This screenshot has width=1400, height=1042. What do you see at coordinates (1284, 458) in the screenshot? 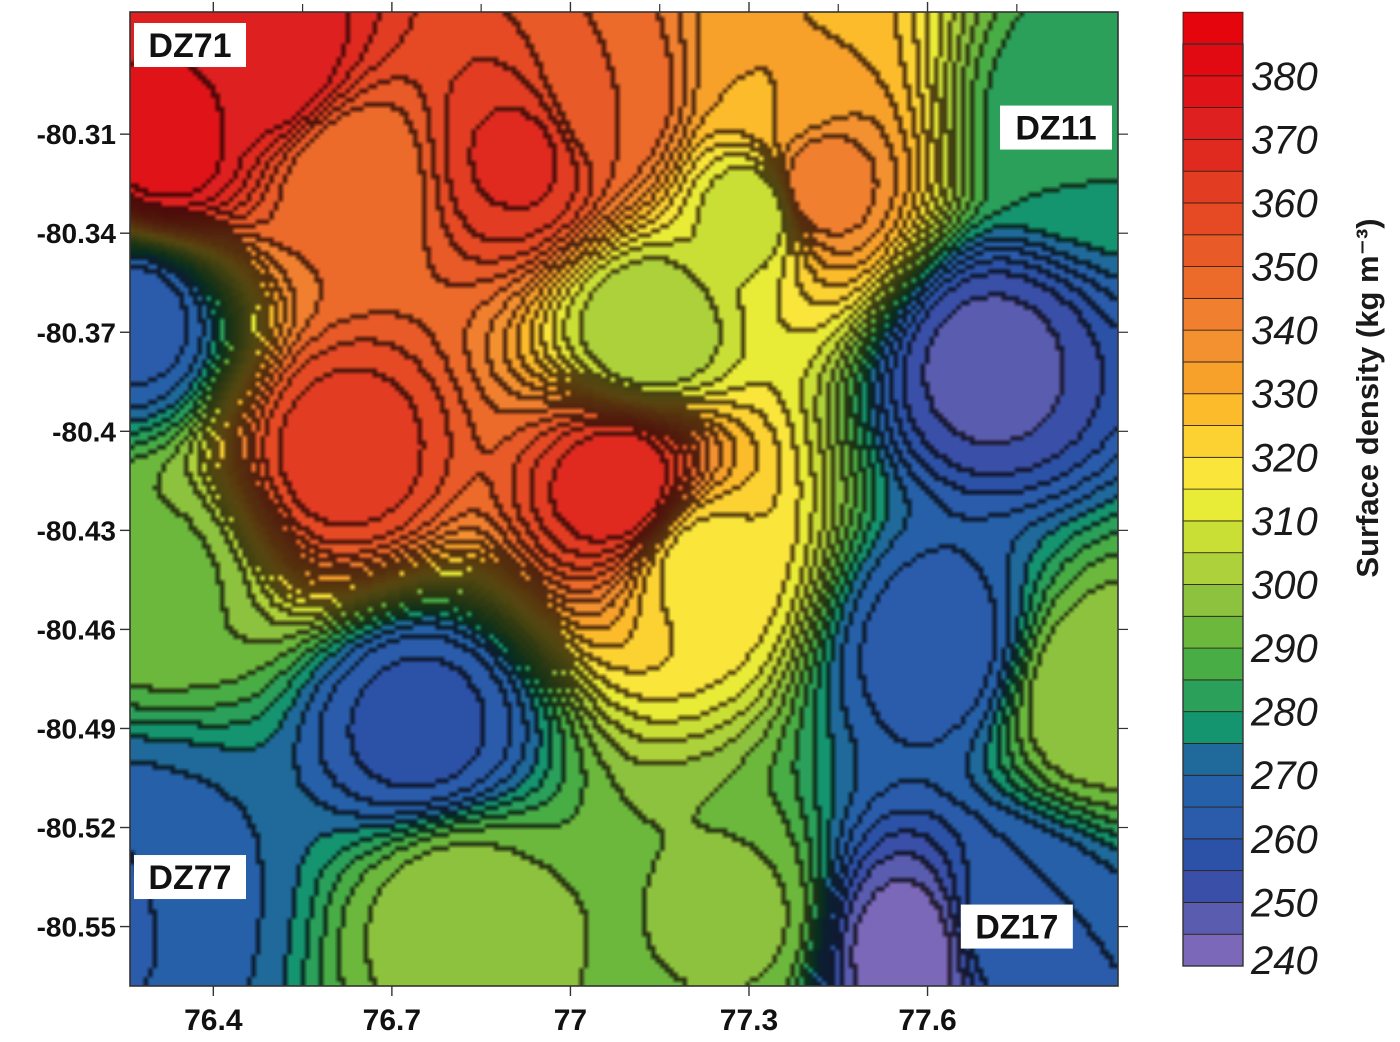
I see `colorbar-tick-label: 320` at bounding box center [1284, 458].